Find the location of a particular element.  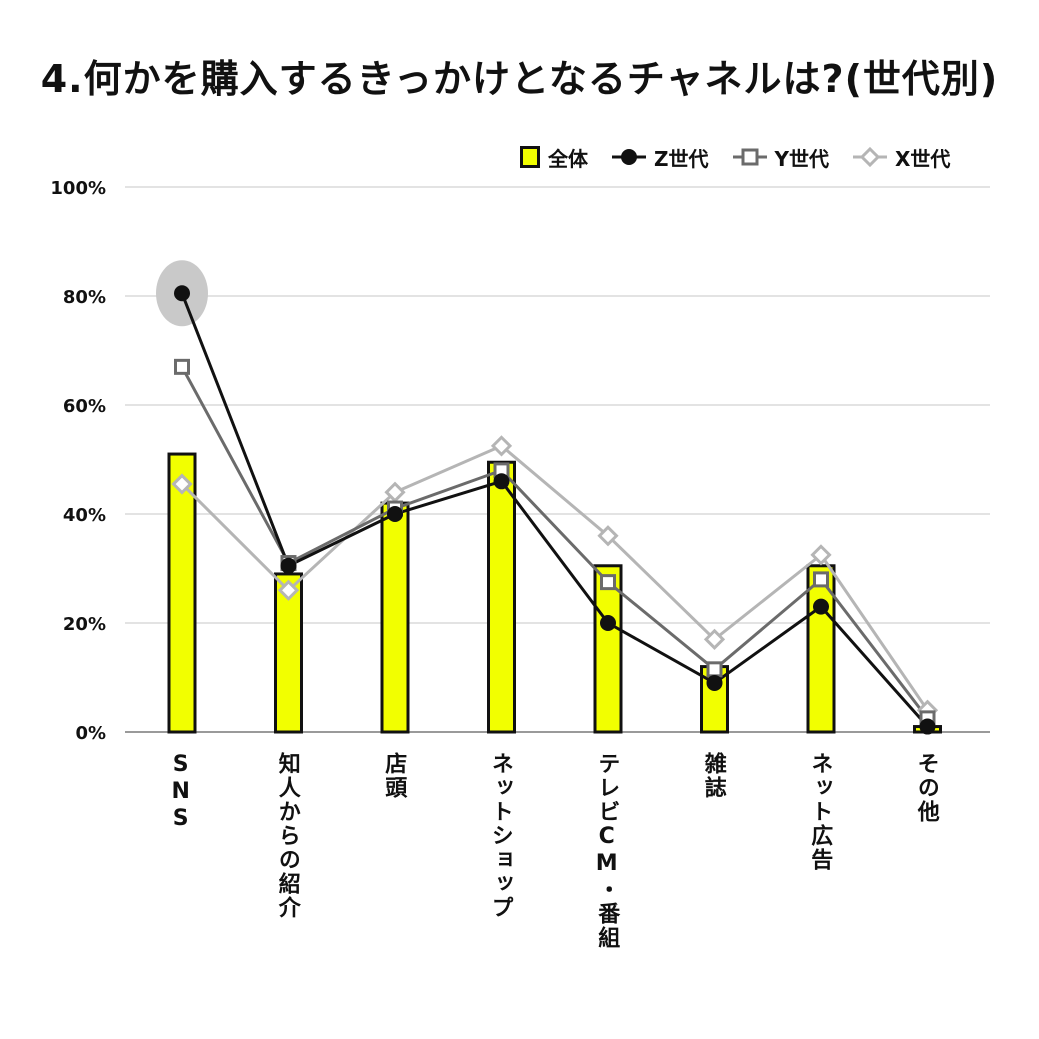

legend-bar-swatch-icon is located at coordinates (530, 157).